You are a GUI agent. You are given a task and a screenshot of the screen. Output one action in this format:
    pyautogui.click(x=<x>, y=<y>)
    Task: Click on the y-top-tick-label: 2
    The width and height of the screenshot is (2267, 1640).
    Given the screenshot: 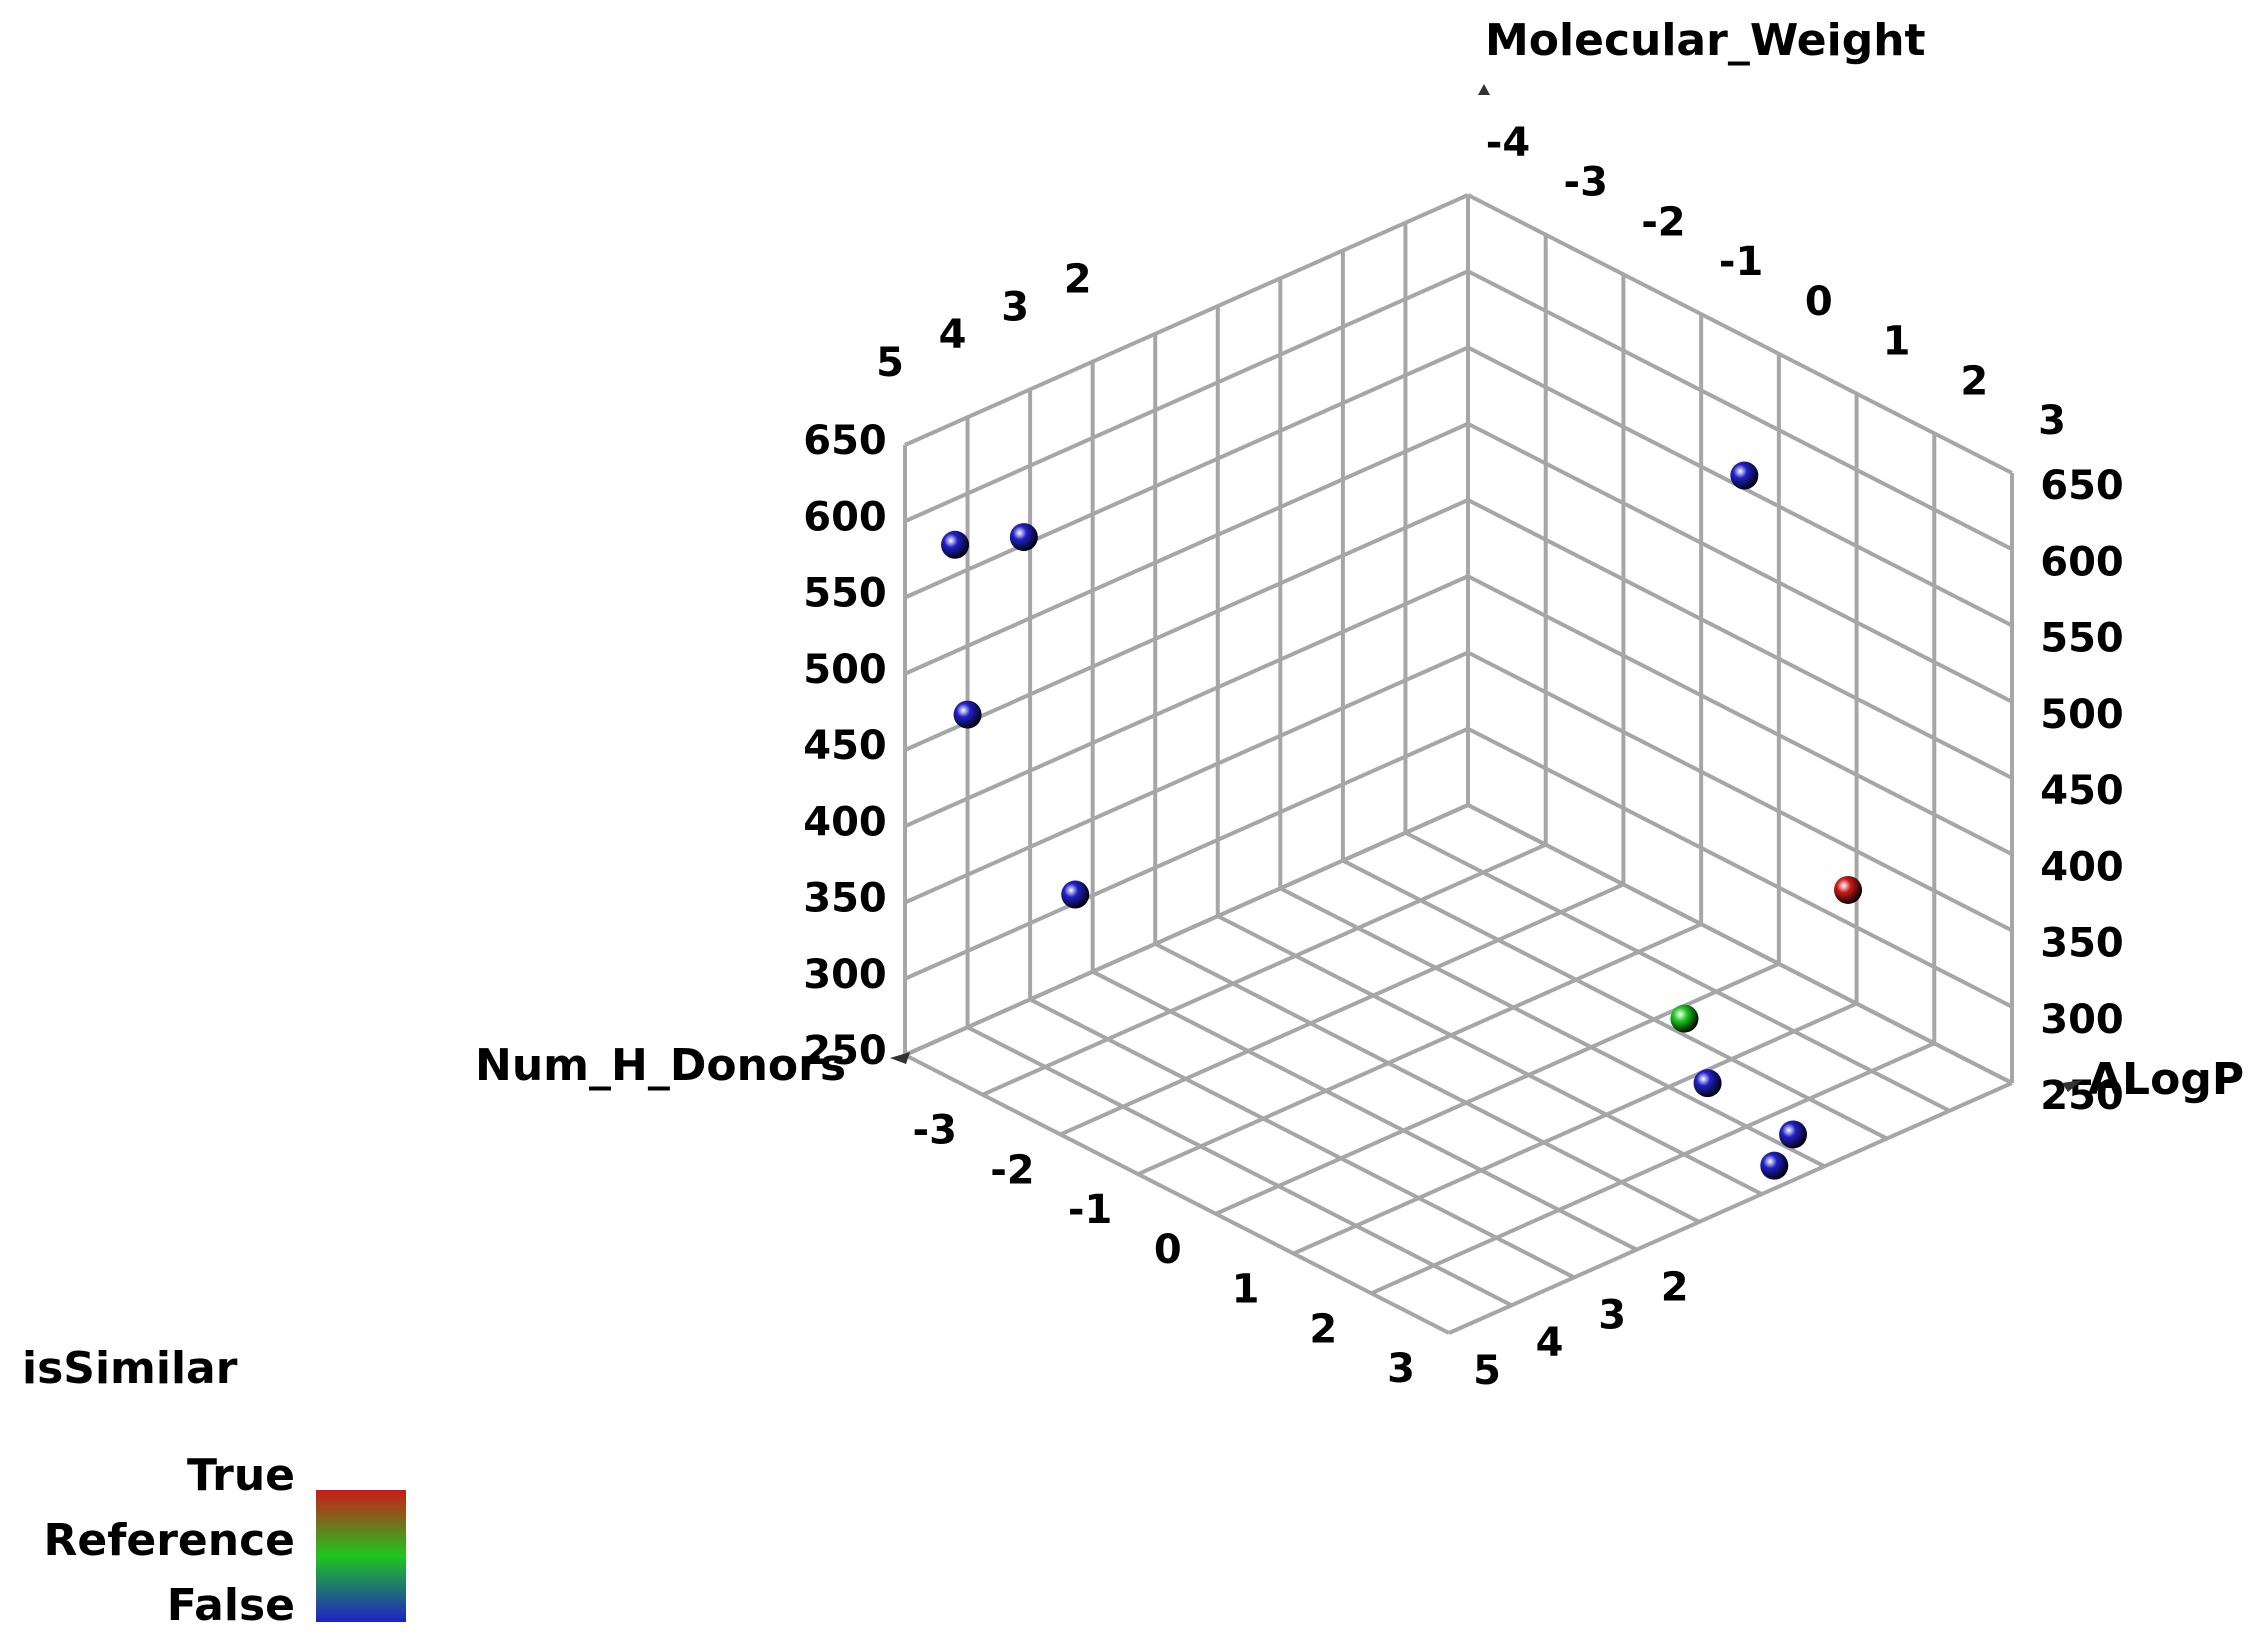 What is the action you would take?
    pyautogui.click(x=1078, y=280)
    